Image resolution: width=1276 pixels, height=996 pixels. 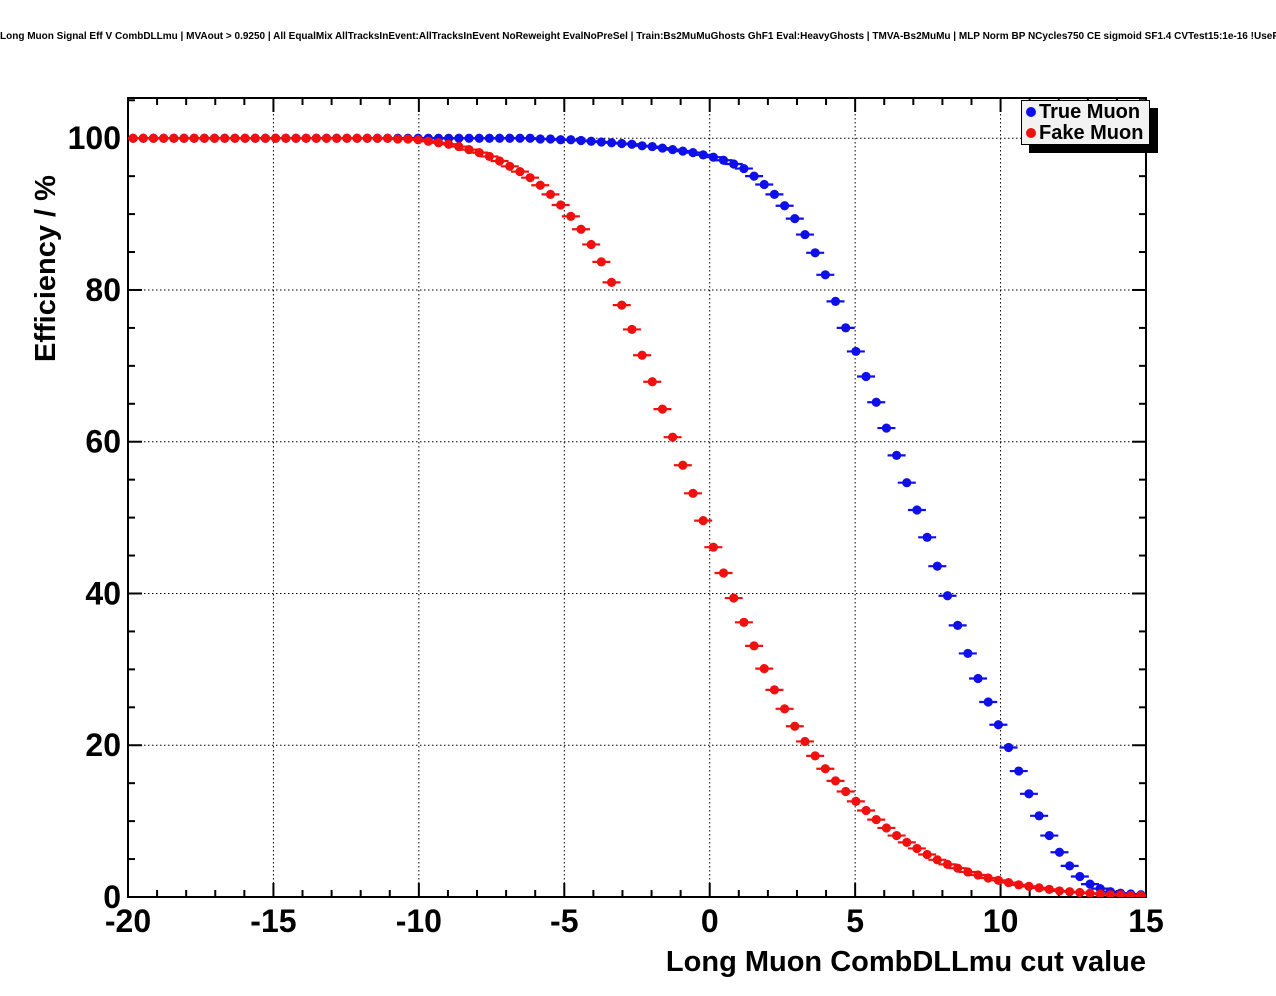 What do you see at coordinates (103, 745) in the screenshot?
I see `svg-text: 20` at bounding box center [103, 745].